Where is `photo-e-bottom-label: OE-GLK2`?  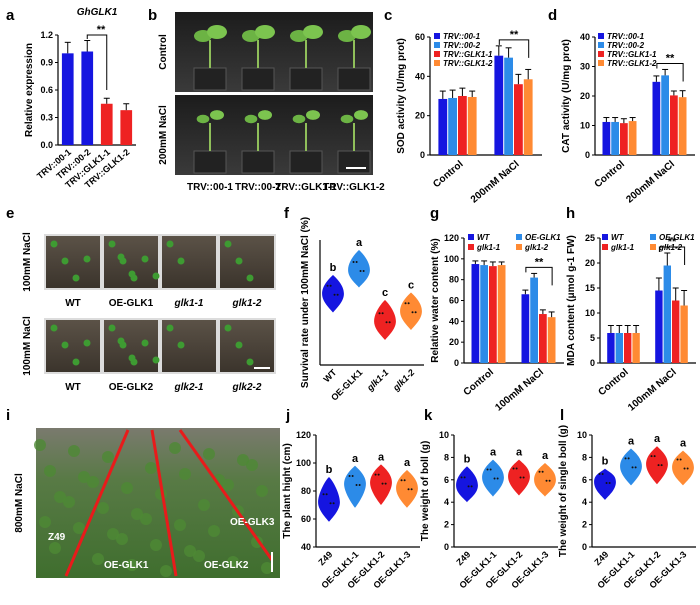 photo-e-bottom-label: OE-GLK2 is located at coordinates (131, 387).